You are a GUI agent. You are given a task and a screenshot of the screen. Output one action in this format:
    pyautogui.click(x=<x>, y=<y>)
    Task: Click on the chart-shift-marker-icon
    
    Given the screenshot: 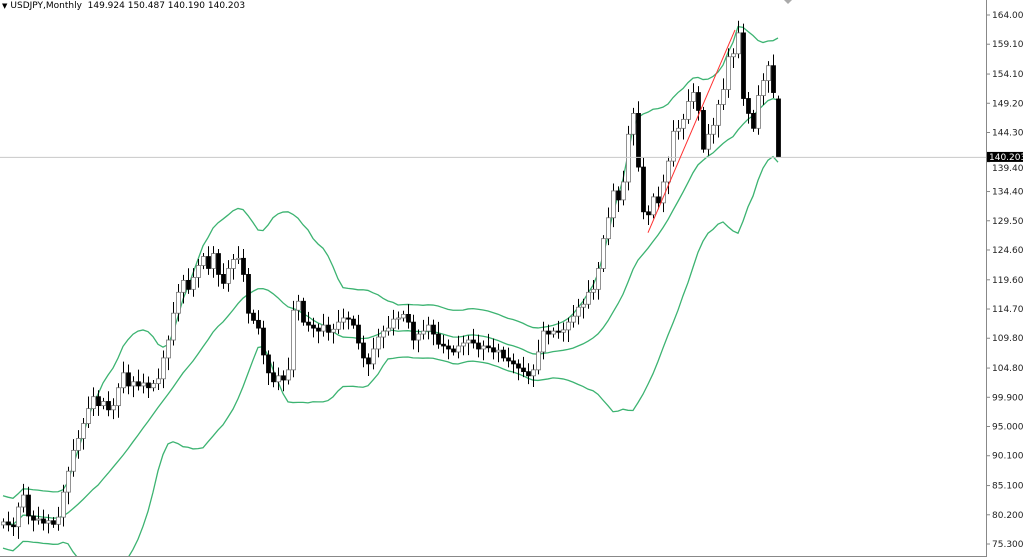 What is the action you would take?
    pyautogui.click(x=788, y=2)
    